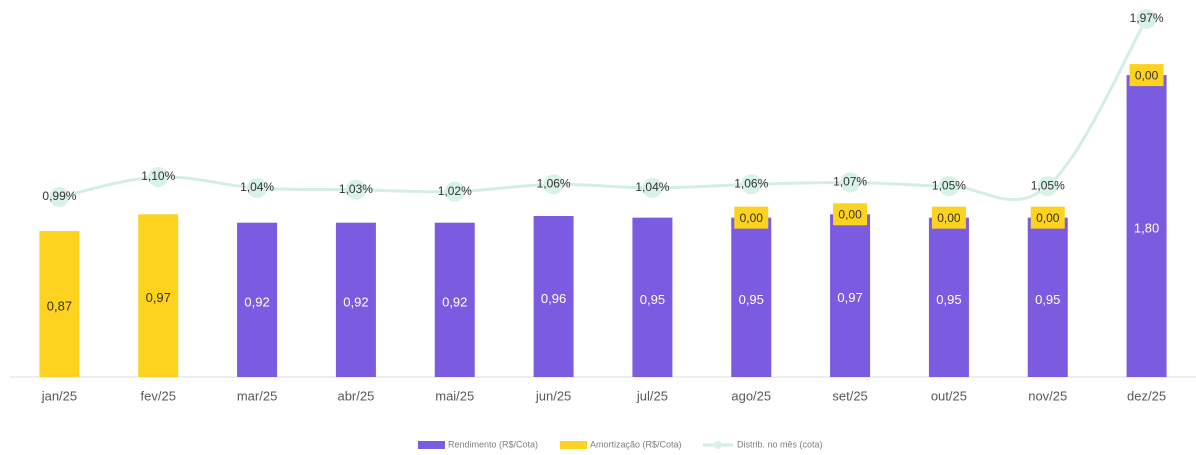  Describe the element at coordinates (454, 395) in the screenshot. I see `x-tick-label: mai/25` at that location.